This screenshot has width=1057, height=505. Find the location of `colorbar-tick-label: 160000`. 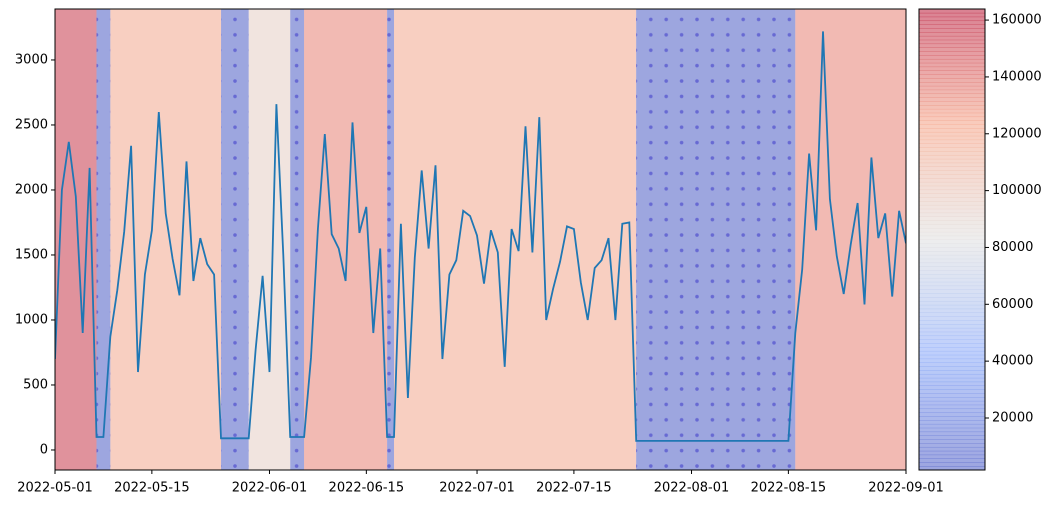

colorbar-tick-label: 160000 is located at coordinates (1017, 20).